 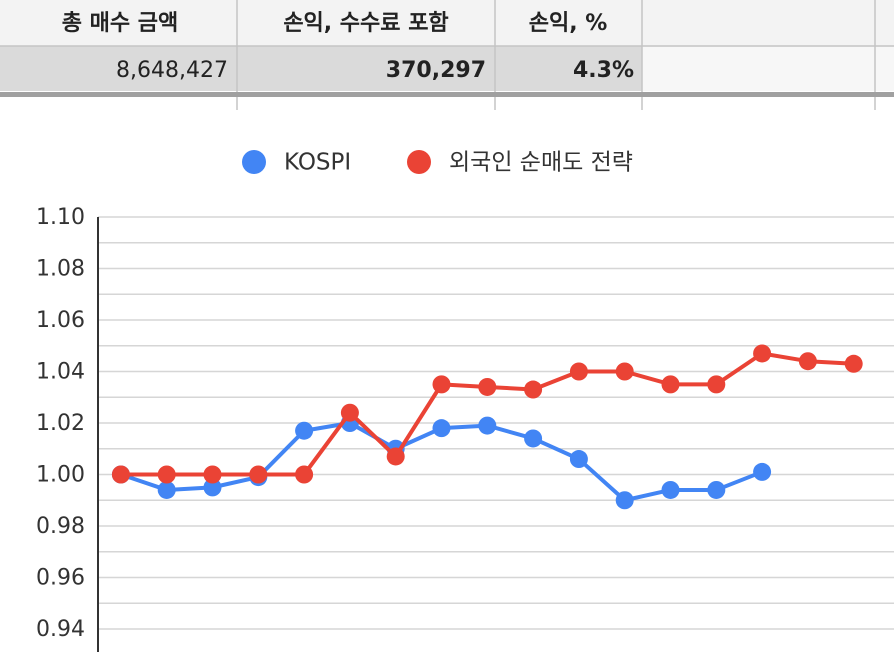 I want to click on y-tick-label: 0.98, so click(x=60, y=526).